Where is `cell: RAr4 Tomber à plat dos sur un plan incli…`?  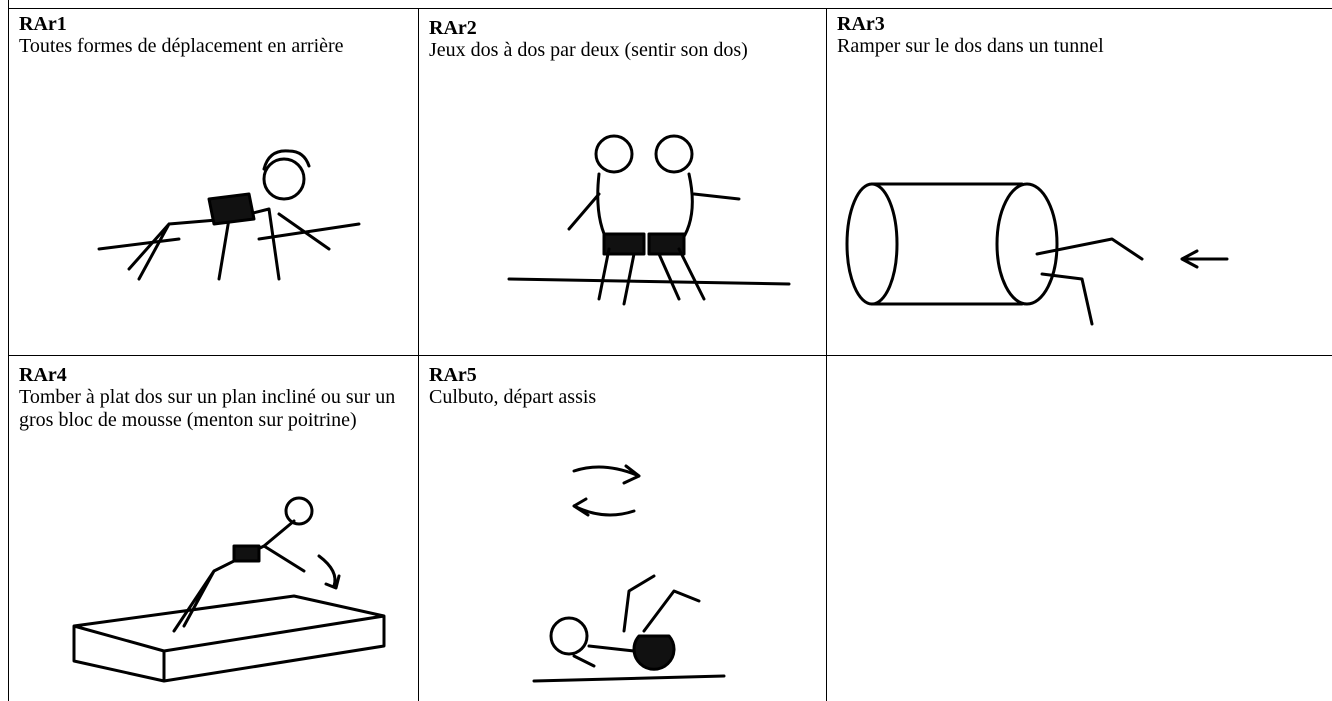 cell: RAr4 Tomber à plat dos sur un plan incli… is located at coordinates (209, 528).